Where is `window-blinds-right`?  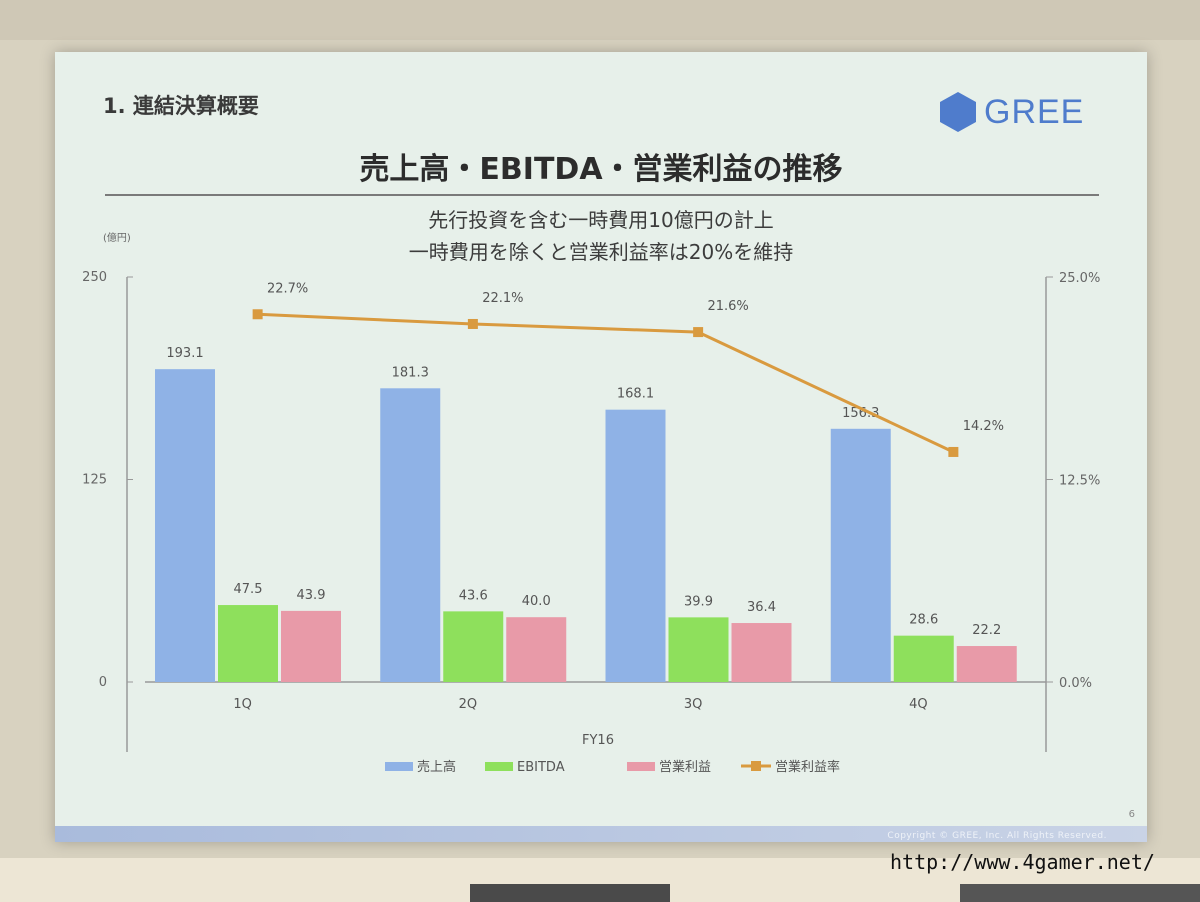
window-blinds-right is located at coordinates (1080, 893).